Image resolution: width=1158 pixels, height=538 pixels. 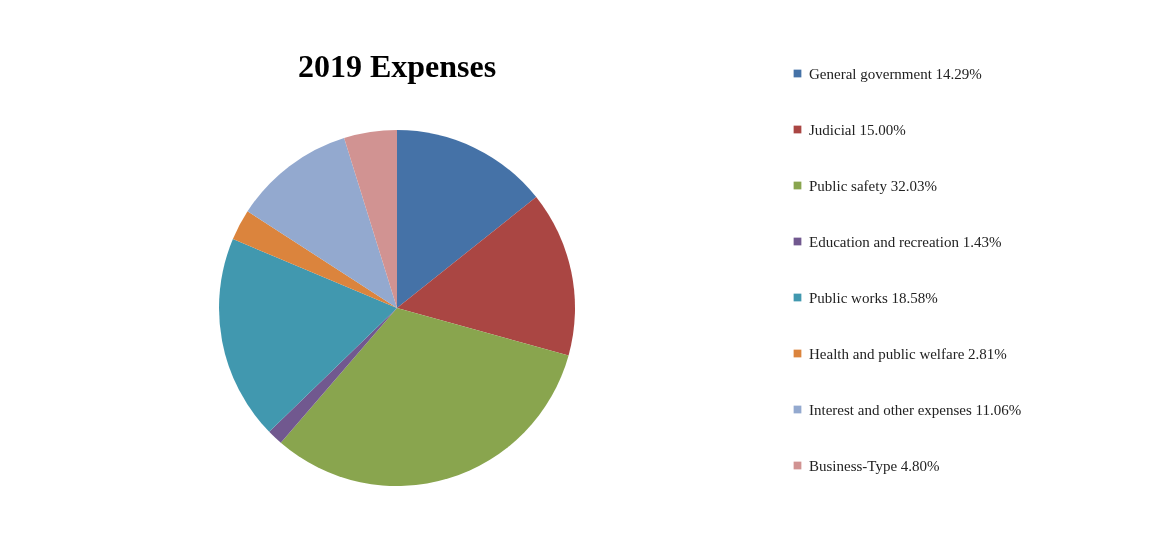 What do you see at coordinates (874, 465) in the screenshot?
I see `legend-label: Business-Type 4.80%` at bounding box center [874, 465].